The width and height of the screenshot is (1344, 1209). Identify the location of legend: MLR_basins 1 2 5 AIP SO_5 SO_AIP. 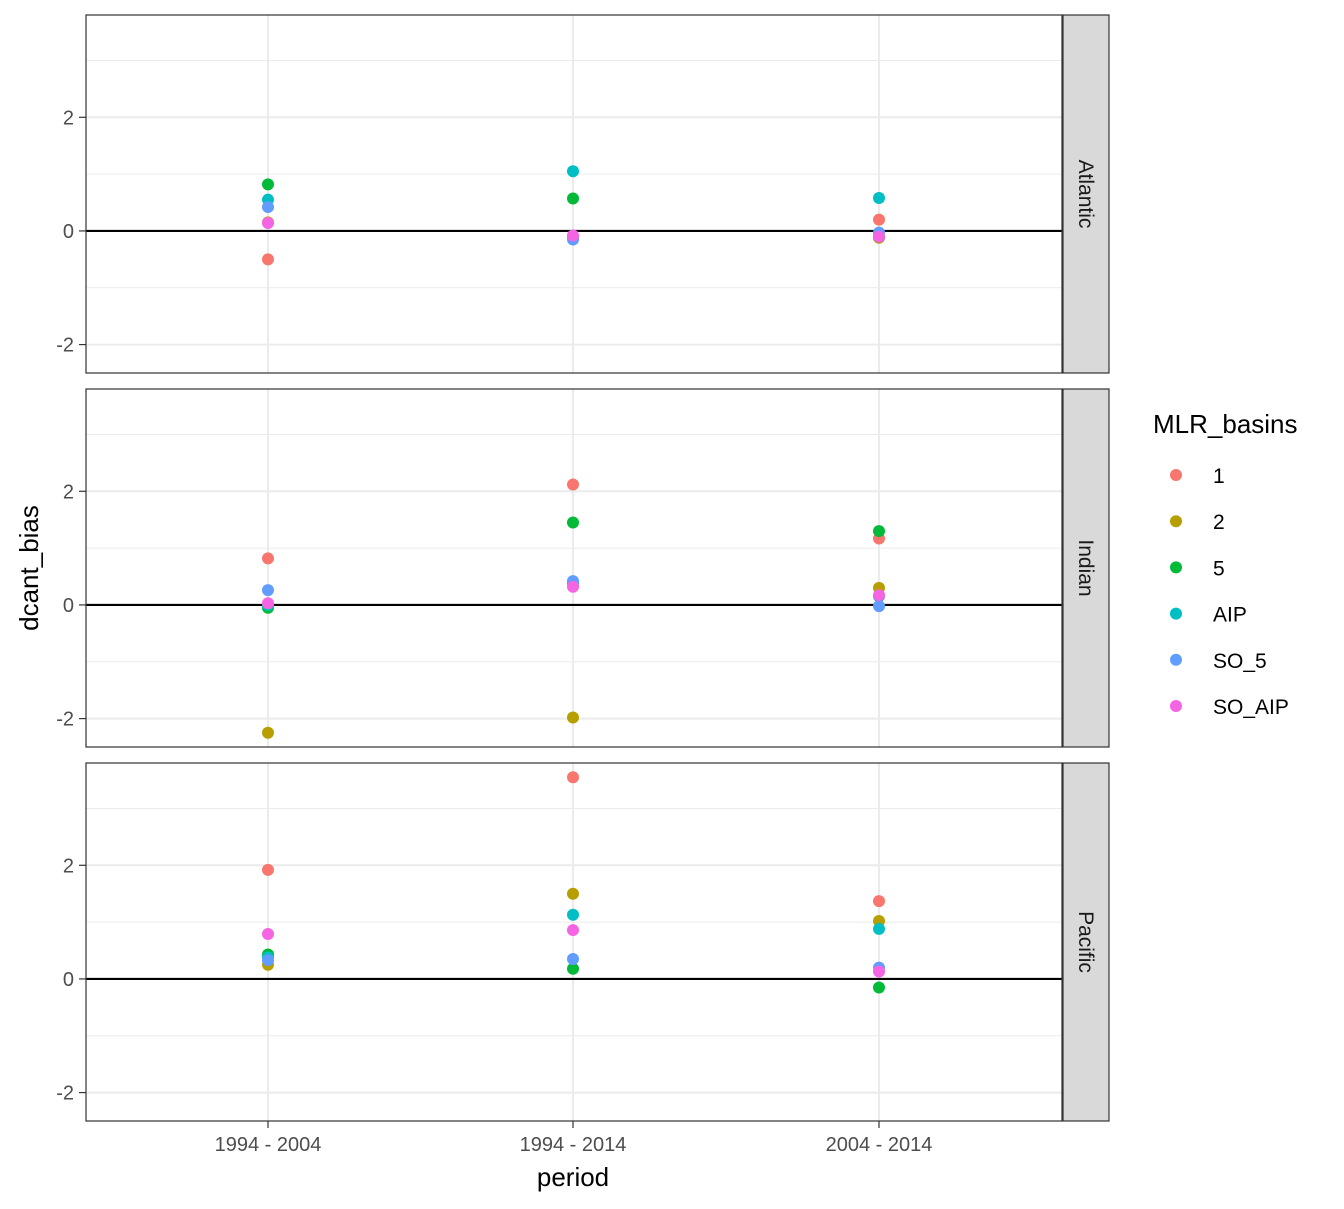
(1225, 564).